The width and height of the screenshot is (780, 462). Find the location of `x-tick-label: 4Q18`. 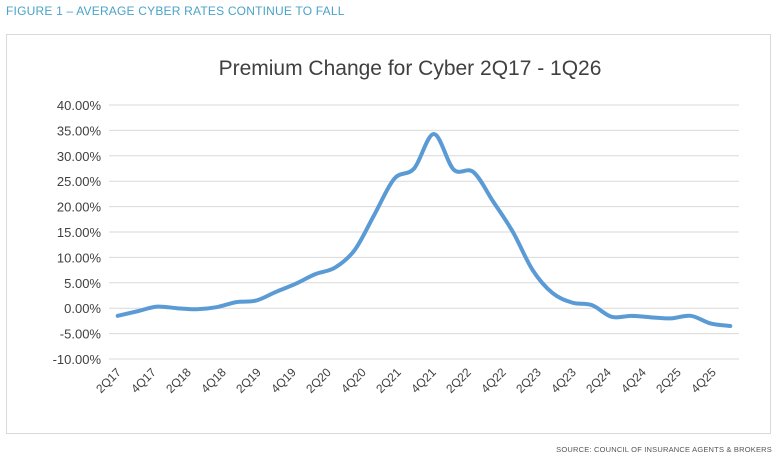

x-tick-label: 4Q18 is located at coordinates (213, 380).